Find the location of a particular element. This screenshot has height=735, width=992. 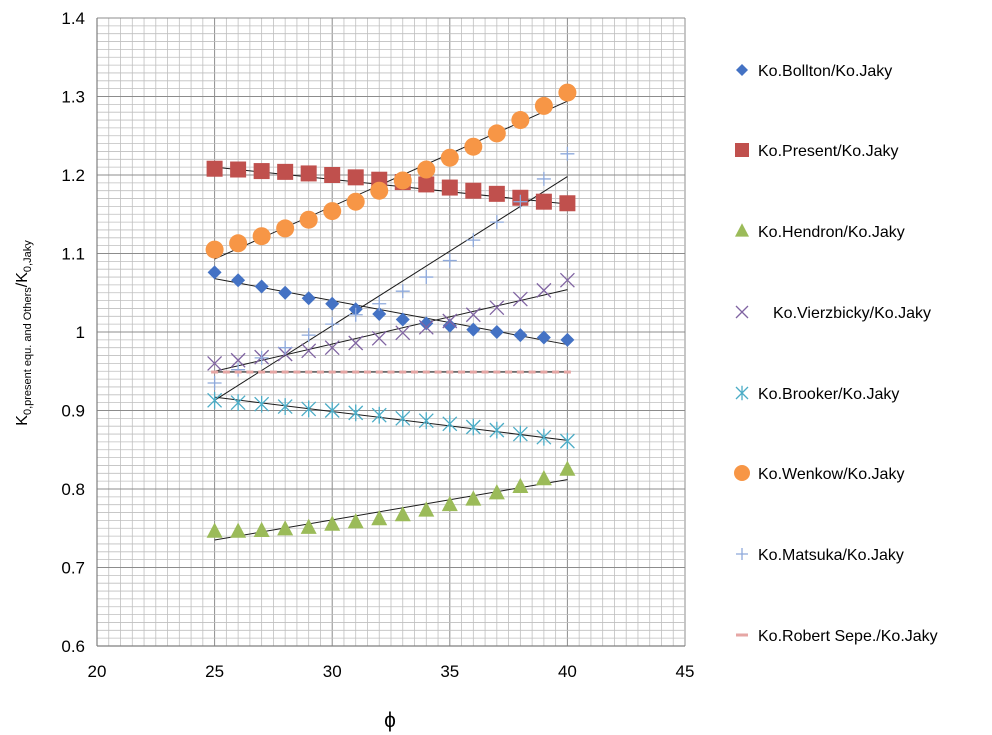

x-tick-label: 25 is located at coordinates (214, 671).